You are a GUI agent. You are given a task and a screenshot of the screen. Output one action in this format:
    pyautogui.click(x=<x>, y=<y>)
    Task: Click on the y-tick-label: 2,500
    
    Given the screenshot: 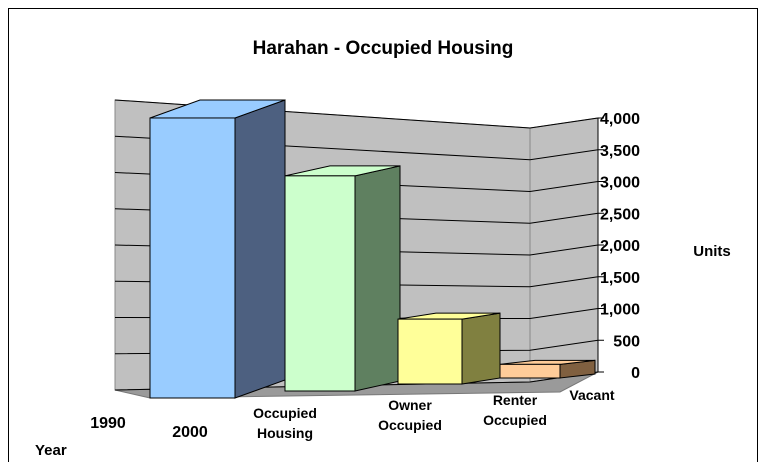 What is the action you would take?
    pyautogui.click(x=620, y=214)
    